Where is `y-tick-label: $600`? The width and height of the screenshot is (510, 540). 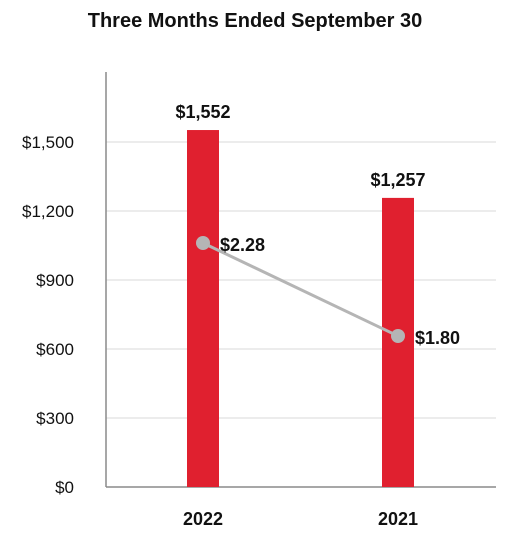
y-tick-label: $600 is located at coordinates (55, 349).